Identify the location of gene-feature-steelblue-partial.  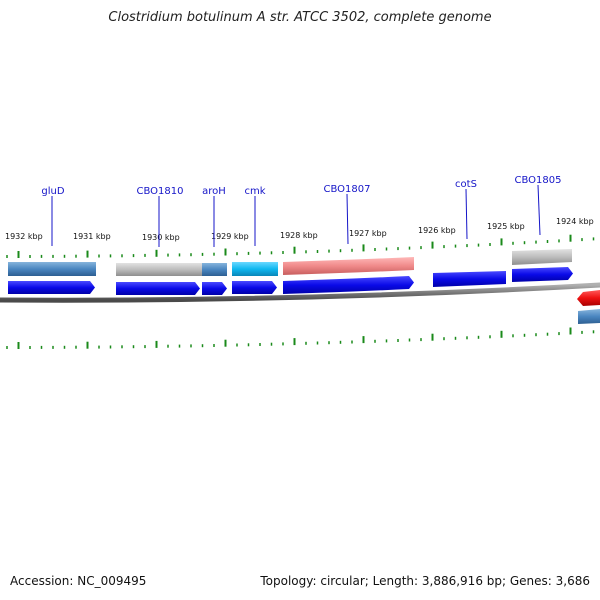
(589, 316).